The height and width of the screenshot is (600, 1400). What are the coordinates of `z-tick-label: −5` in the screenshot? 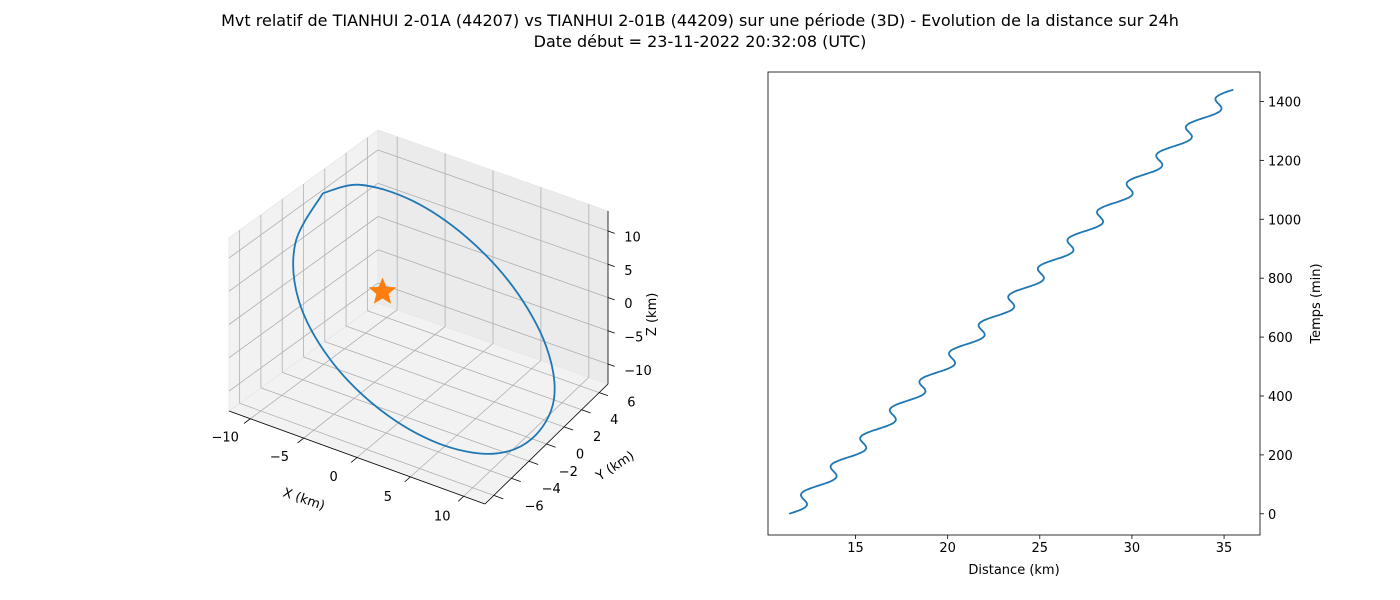 It's located at (633, 338).